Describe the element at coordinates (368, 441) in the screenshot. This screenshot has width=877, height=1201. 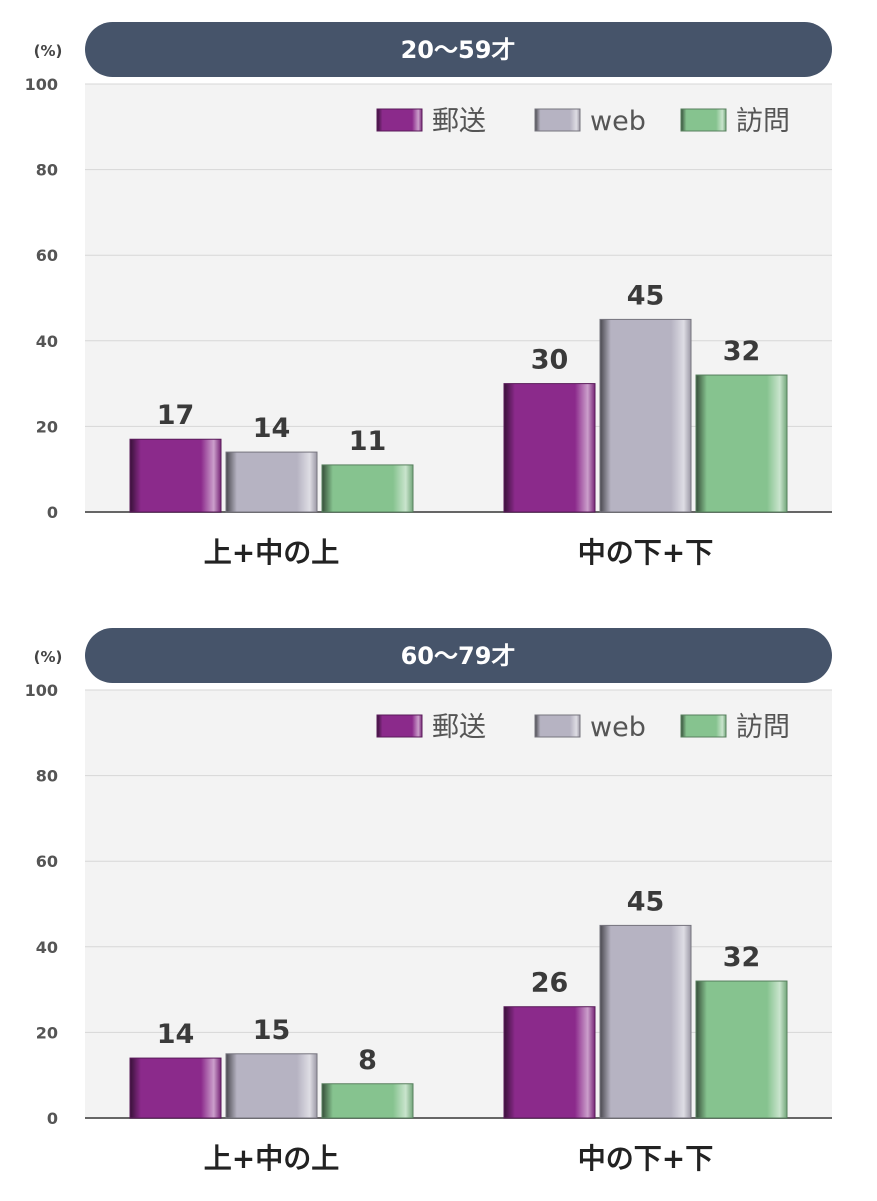
I see `data-label: 11` at that location.